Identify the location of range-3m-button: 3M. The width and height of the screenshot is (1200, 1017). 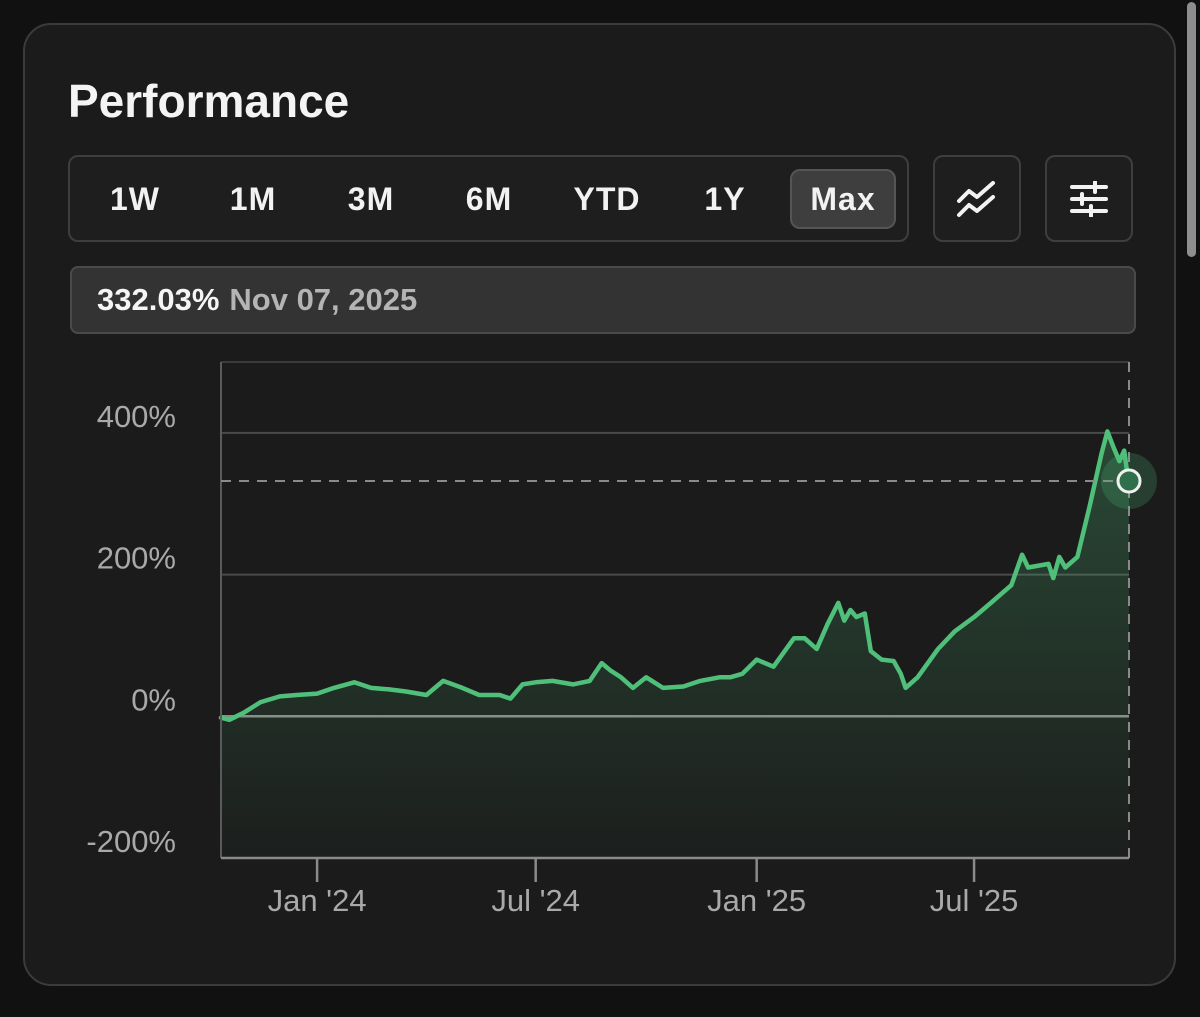
(371, 199).